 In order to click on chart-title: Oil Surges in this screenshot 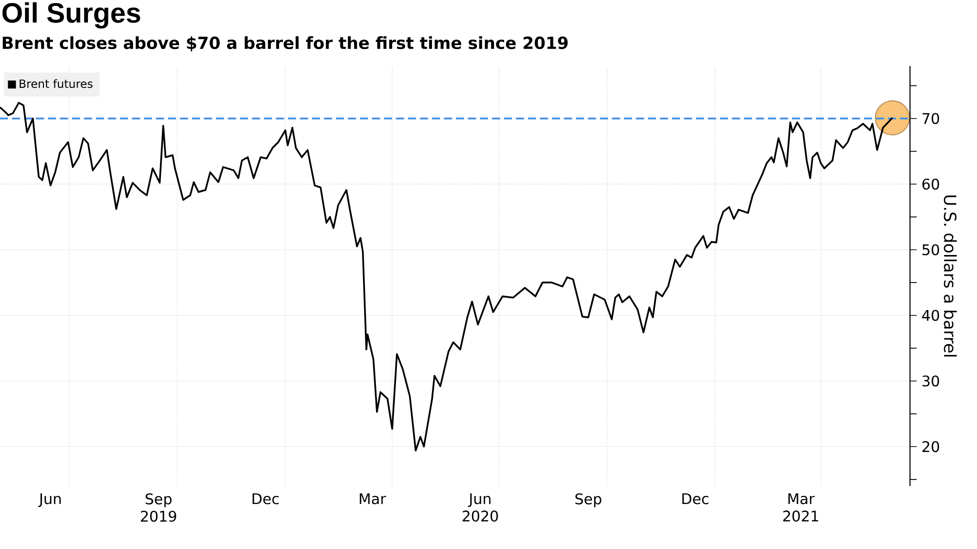, I will do `click(71, 15)`.